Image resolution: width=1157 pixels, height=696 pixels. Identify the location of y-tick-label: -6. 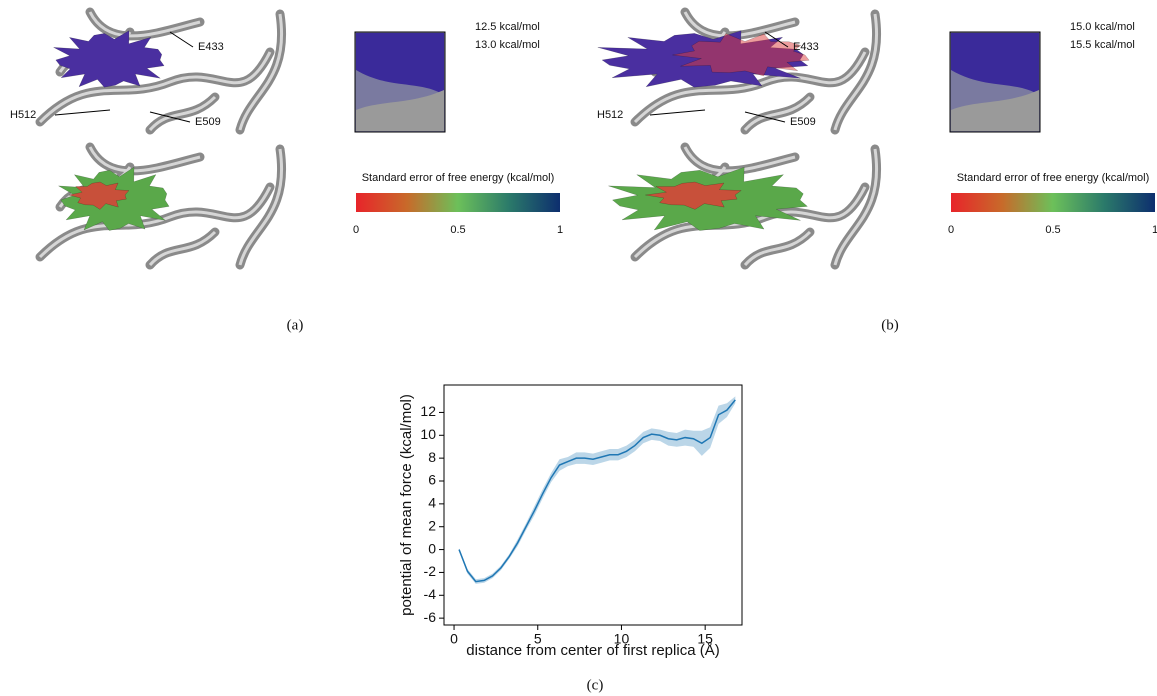
(430, 617).